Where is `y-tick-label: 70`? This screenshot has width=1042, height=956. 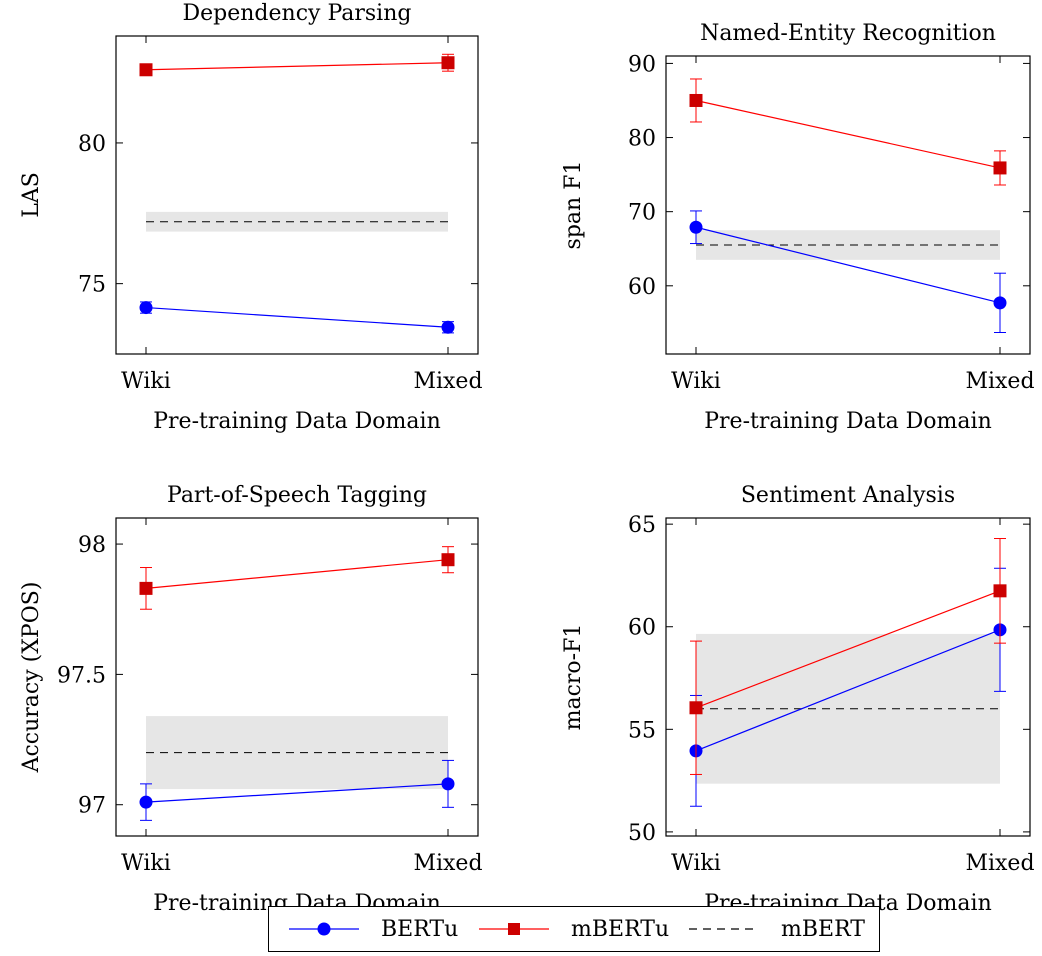
y-tick-label: 70 is located at coordinates (642, 213).